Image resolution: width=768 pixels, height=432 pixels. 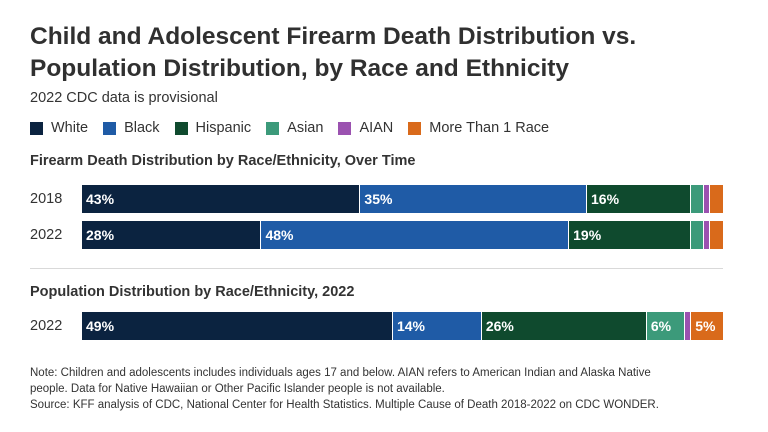 I want to click on stacked-bar-2018: 43% 35% 16%, so click(x=402, y=199).